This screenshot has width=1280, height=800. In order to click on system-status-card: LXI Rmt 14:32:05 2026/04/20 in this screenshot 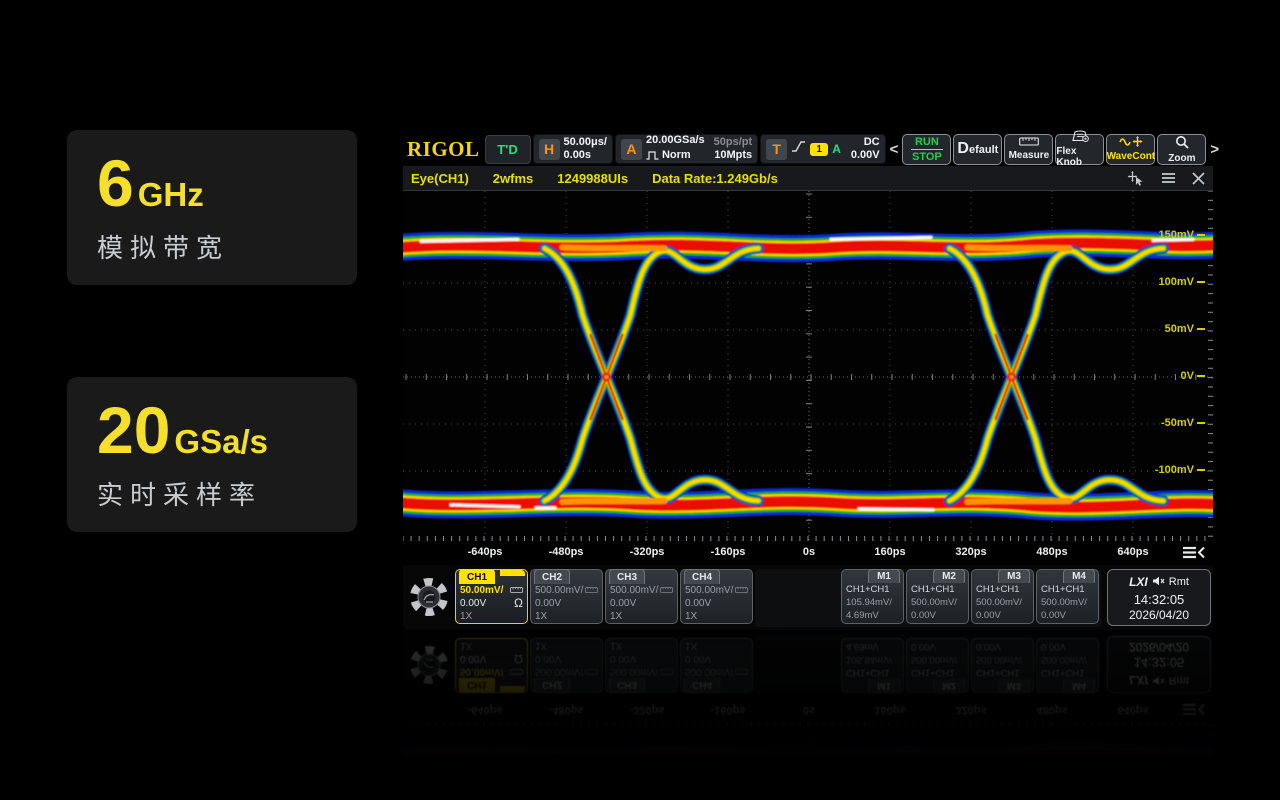, I will do `click(1159, 597)`.